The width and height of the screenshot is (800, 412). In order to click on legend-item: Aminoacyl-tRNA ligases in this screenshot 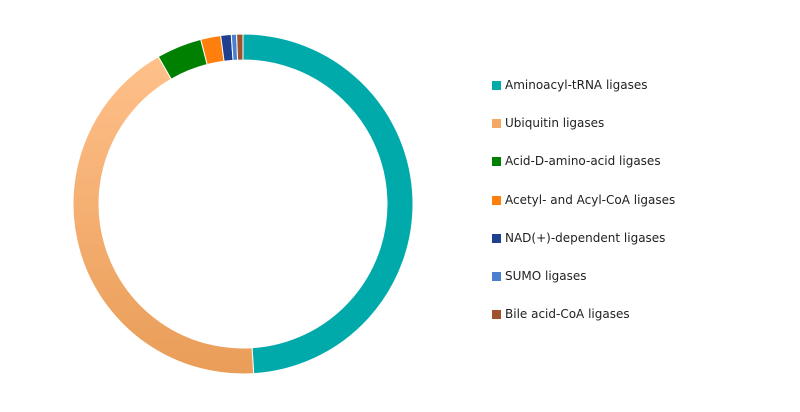, I will do `click(637, 85)`.